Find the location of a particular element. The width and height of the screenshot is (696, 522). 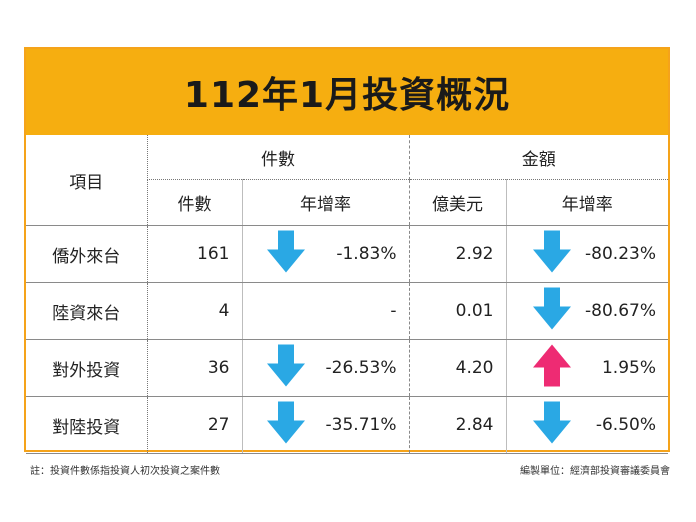

row-amount-rate: -80.67% is located at coordinates (620, 311).